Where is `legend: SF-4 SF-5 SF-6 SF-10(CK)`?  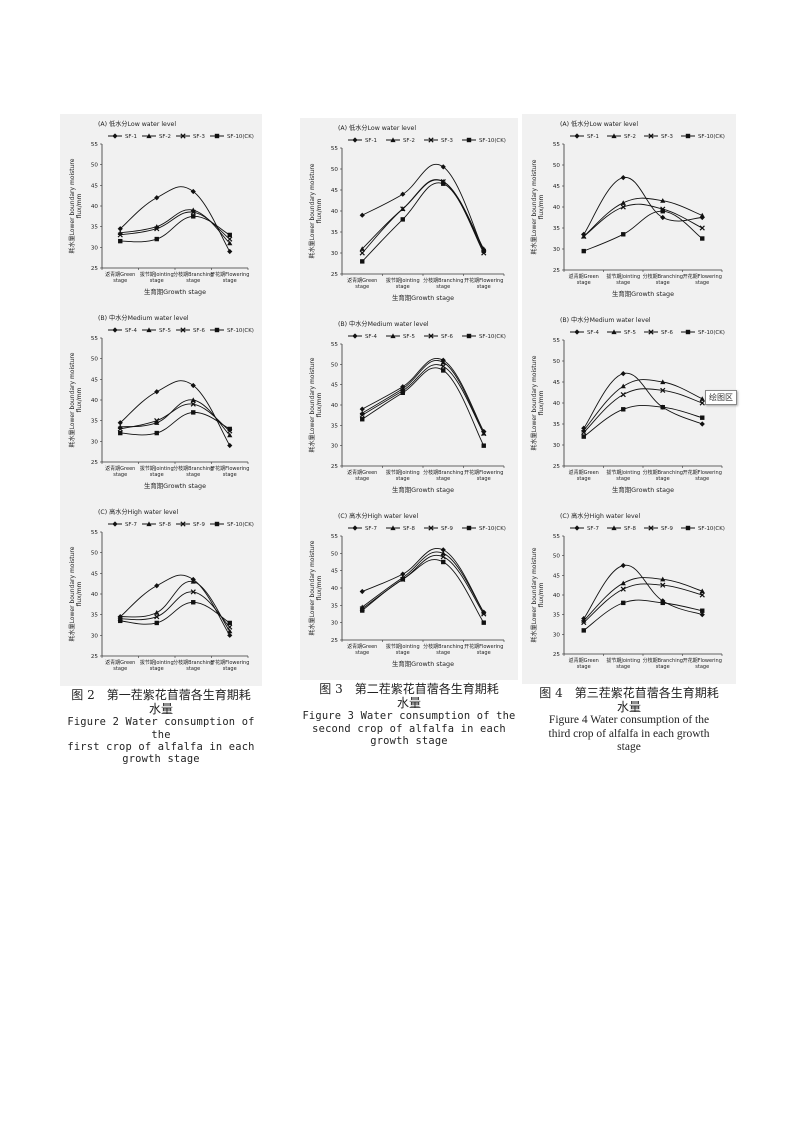
legend: SF-4 SF-5 SF-6 SF-10(CK) is located at coordinates (647, 332).